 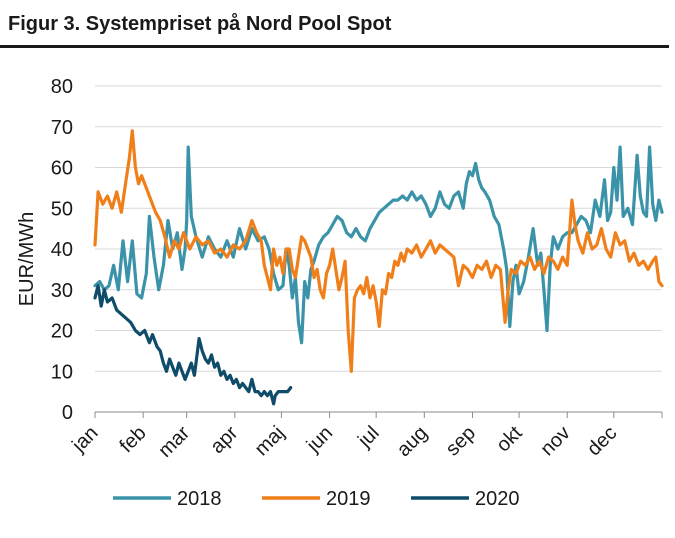 What do you see at coordinates (602, 441) in the screenshot?
I see `x-tick-label-dec: dec` at bounding box center [602, 441].